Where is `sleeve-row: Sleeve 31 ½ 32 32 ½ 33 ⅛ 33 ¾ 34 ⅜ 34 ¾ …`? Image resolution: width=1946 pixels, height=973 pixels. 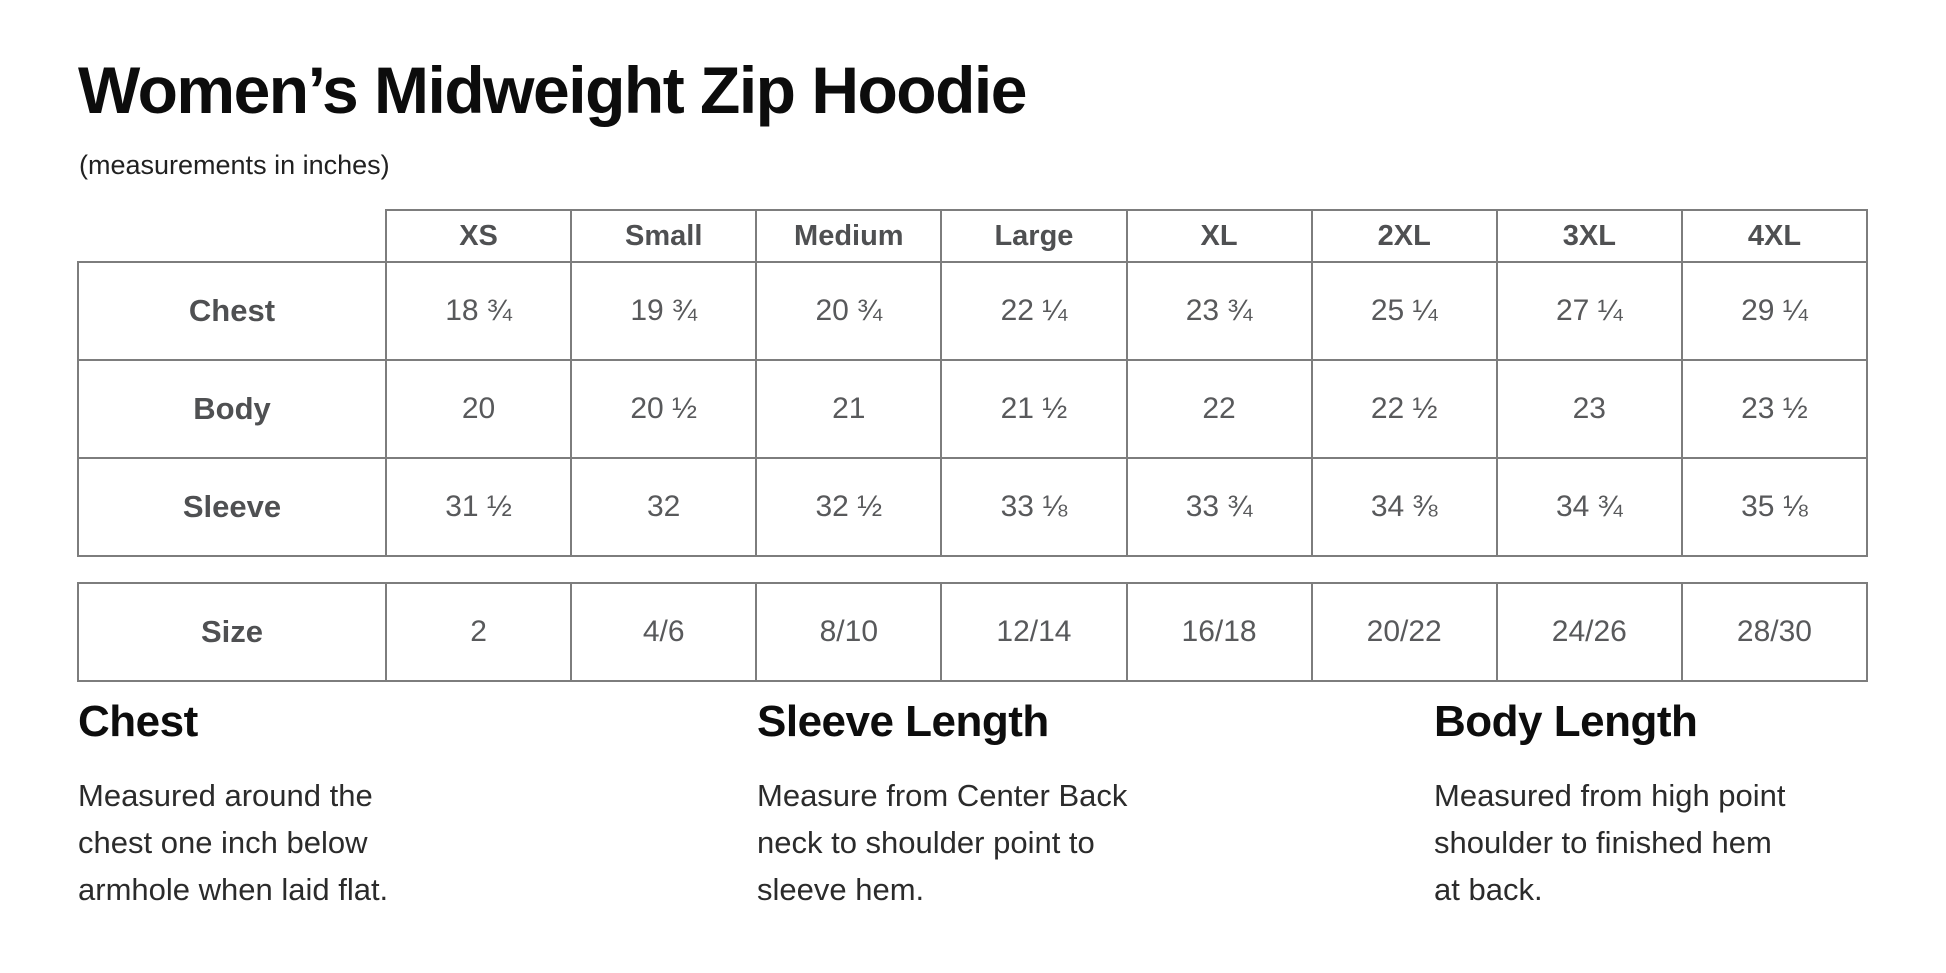
sleeve-row: Sleeve 31 ½ 32 32 ½ 33 ⅛ 33 ¾ 34 ⅜ 34 ¾ … is located at coordinates (973, 507).